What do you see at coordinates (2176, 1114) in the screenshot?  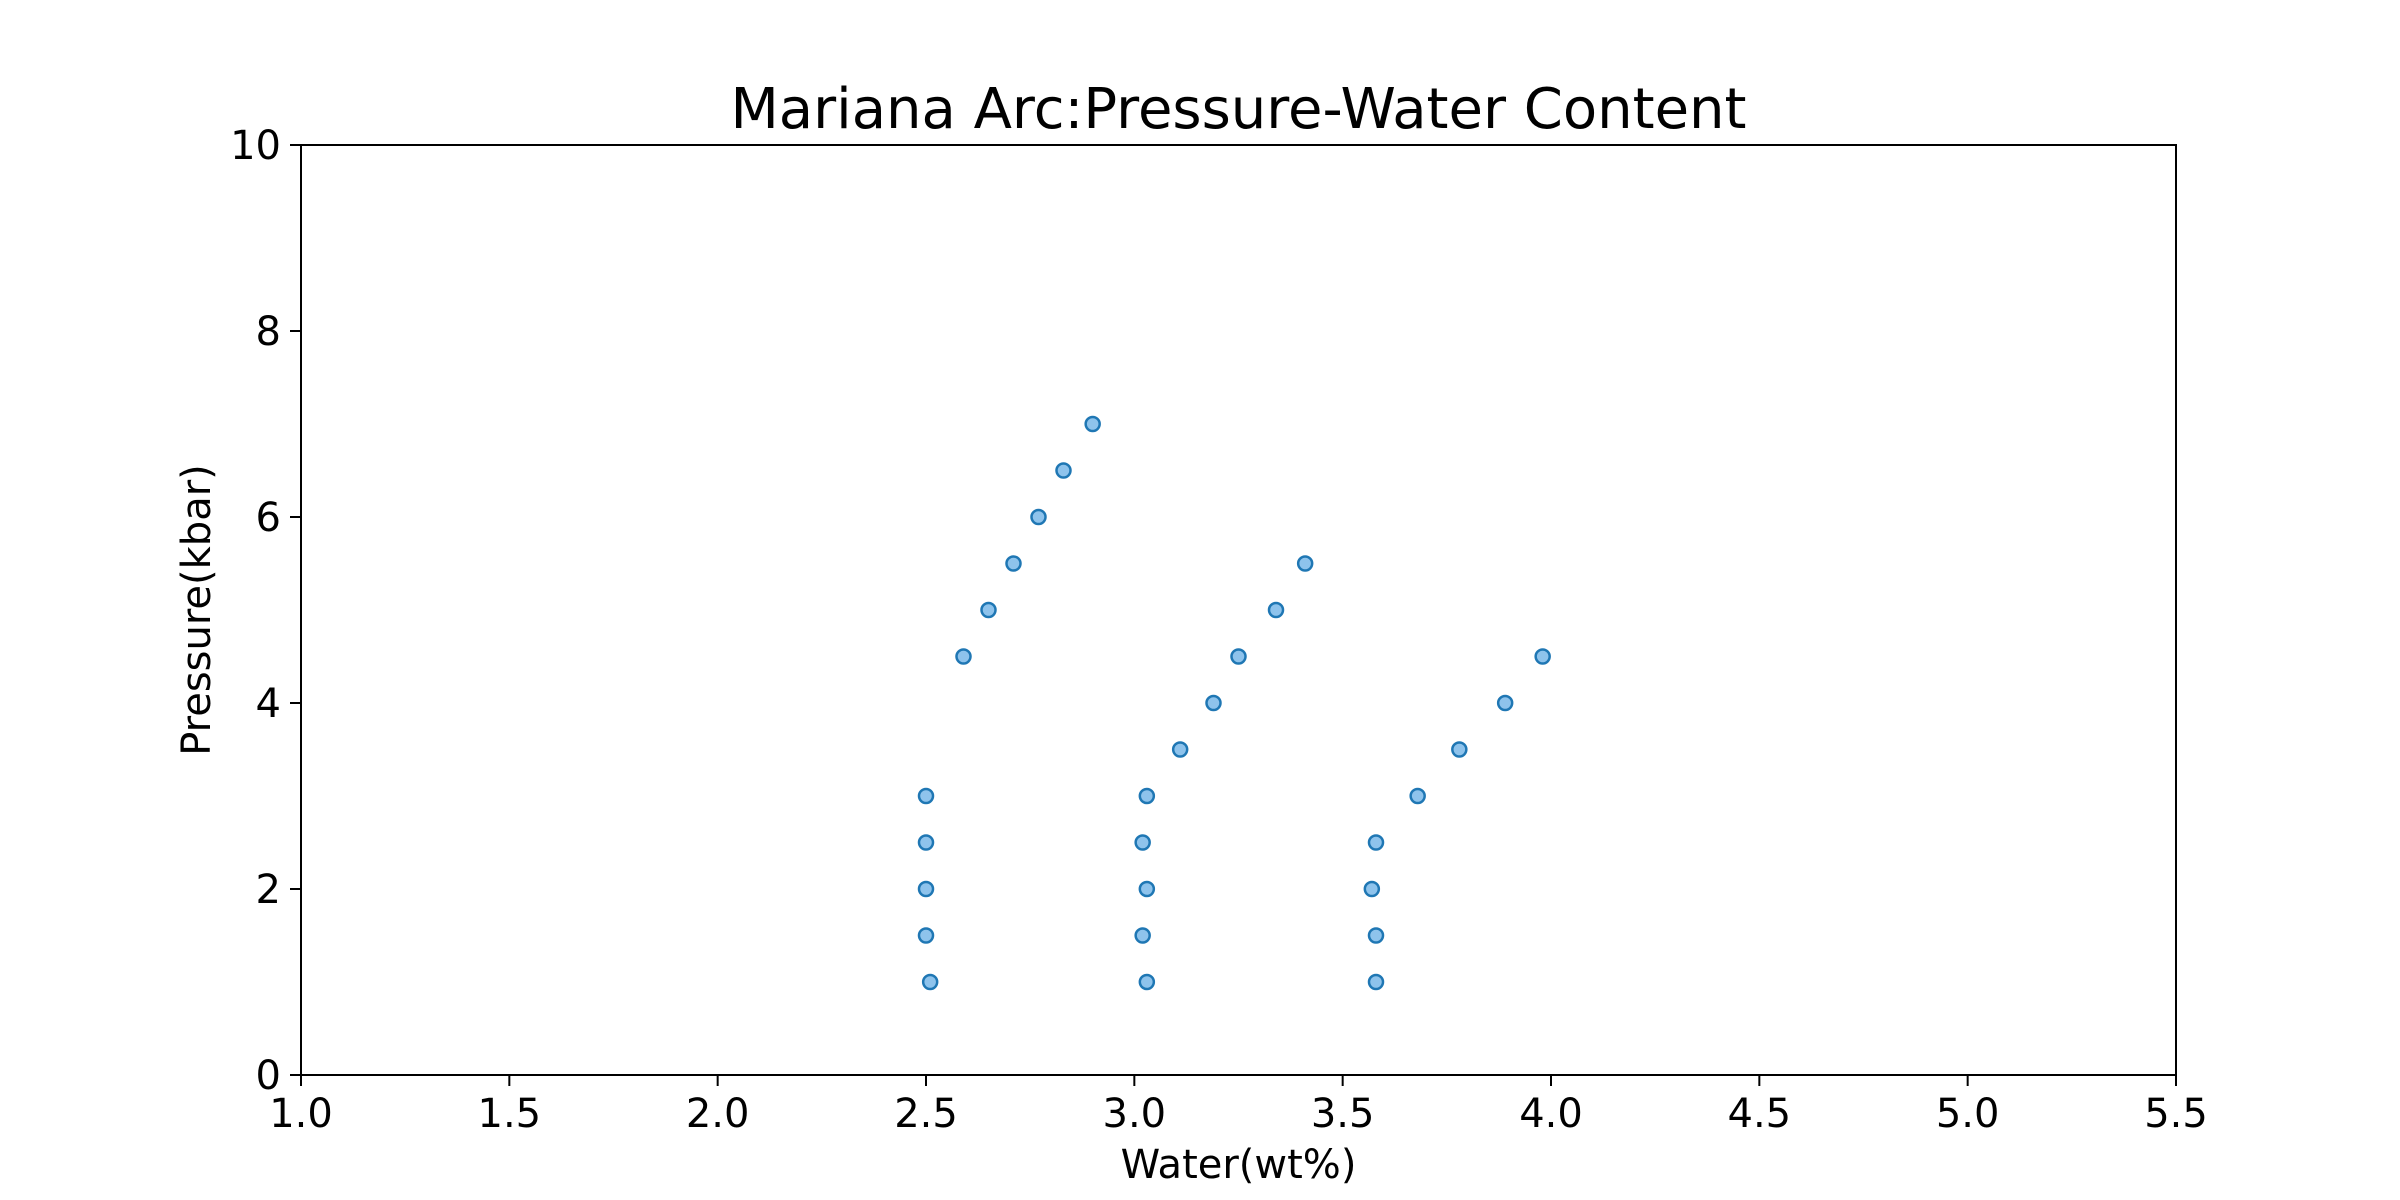 I see `x-tick-label: 5.5` at bounding box center [2176, 1114].